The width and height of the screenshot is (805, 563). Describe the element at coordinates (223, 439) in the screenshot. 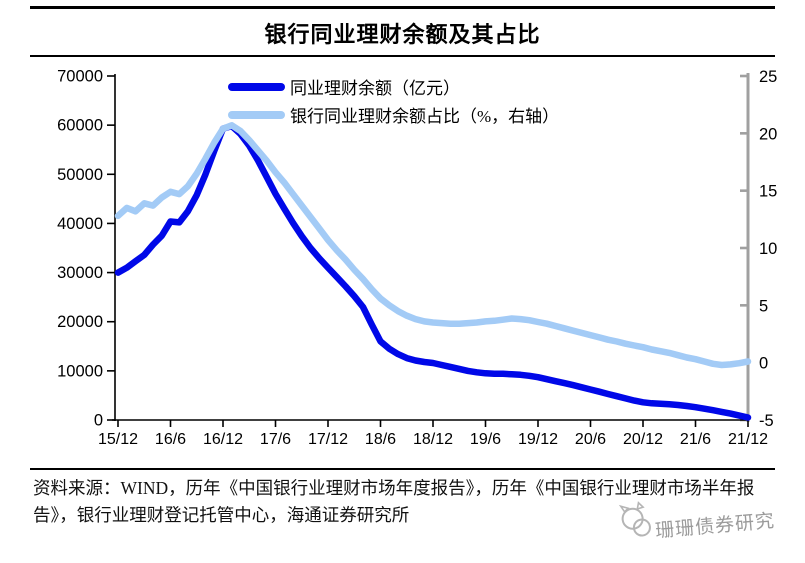

I see `x-axis-tick-label: 16/12` at that location.